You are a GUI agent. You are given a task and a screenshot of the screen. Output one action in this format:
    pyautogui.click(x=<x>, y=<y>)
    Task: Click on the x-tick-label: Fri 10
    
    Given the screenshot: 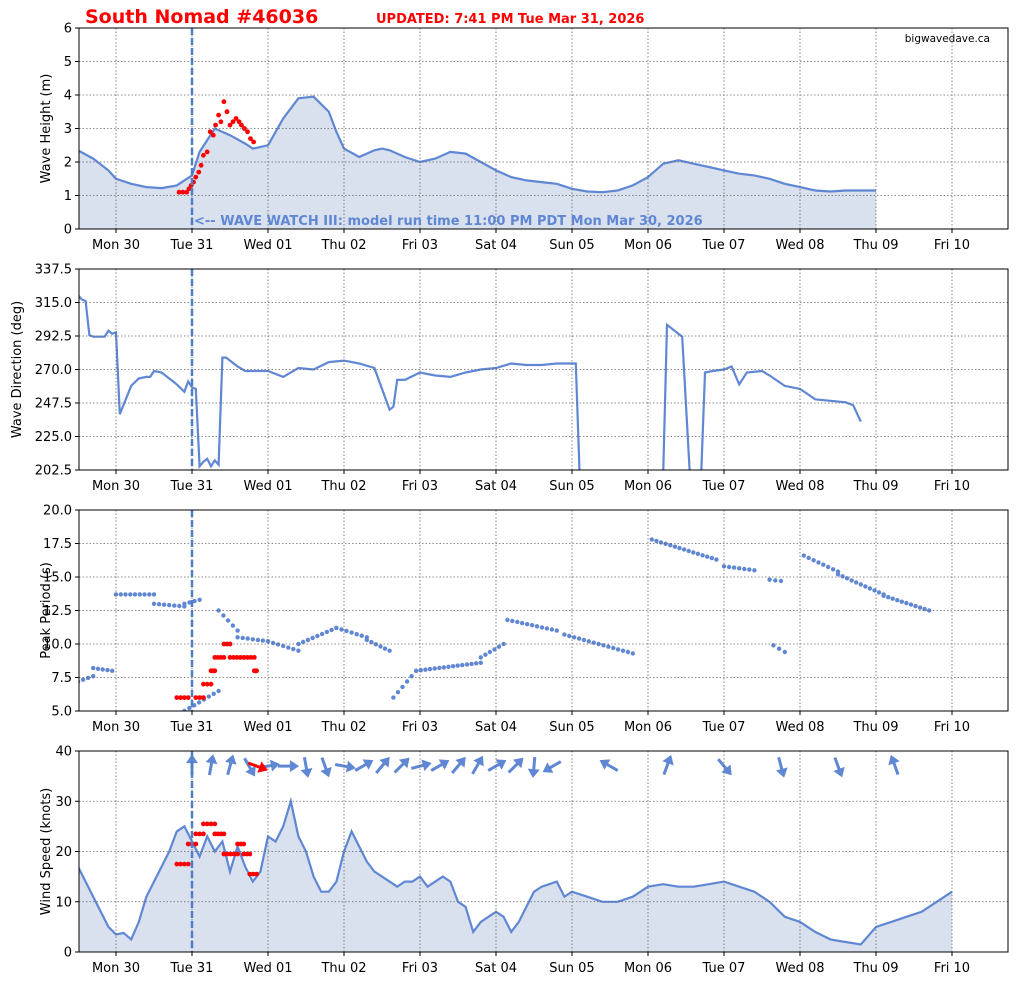 What is the action you would take?
    pyautogui.click(x=952, y=968)
    